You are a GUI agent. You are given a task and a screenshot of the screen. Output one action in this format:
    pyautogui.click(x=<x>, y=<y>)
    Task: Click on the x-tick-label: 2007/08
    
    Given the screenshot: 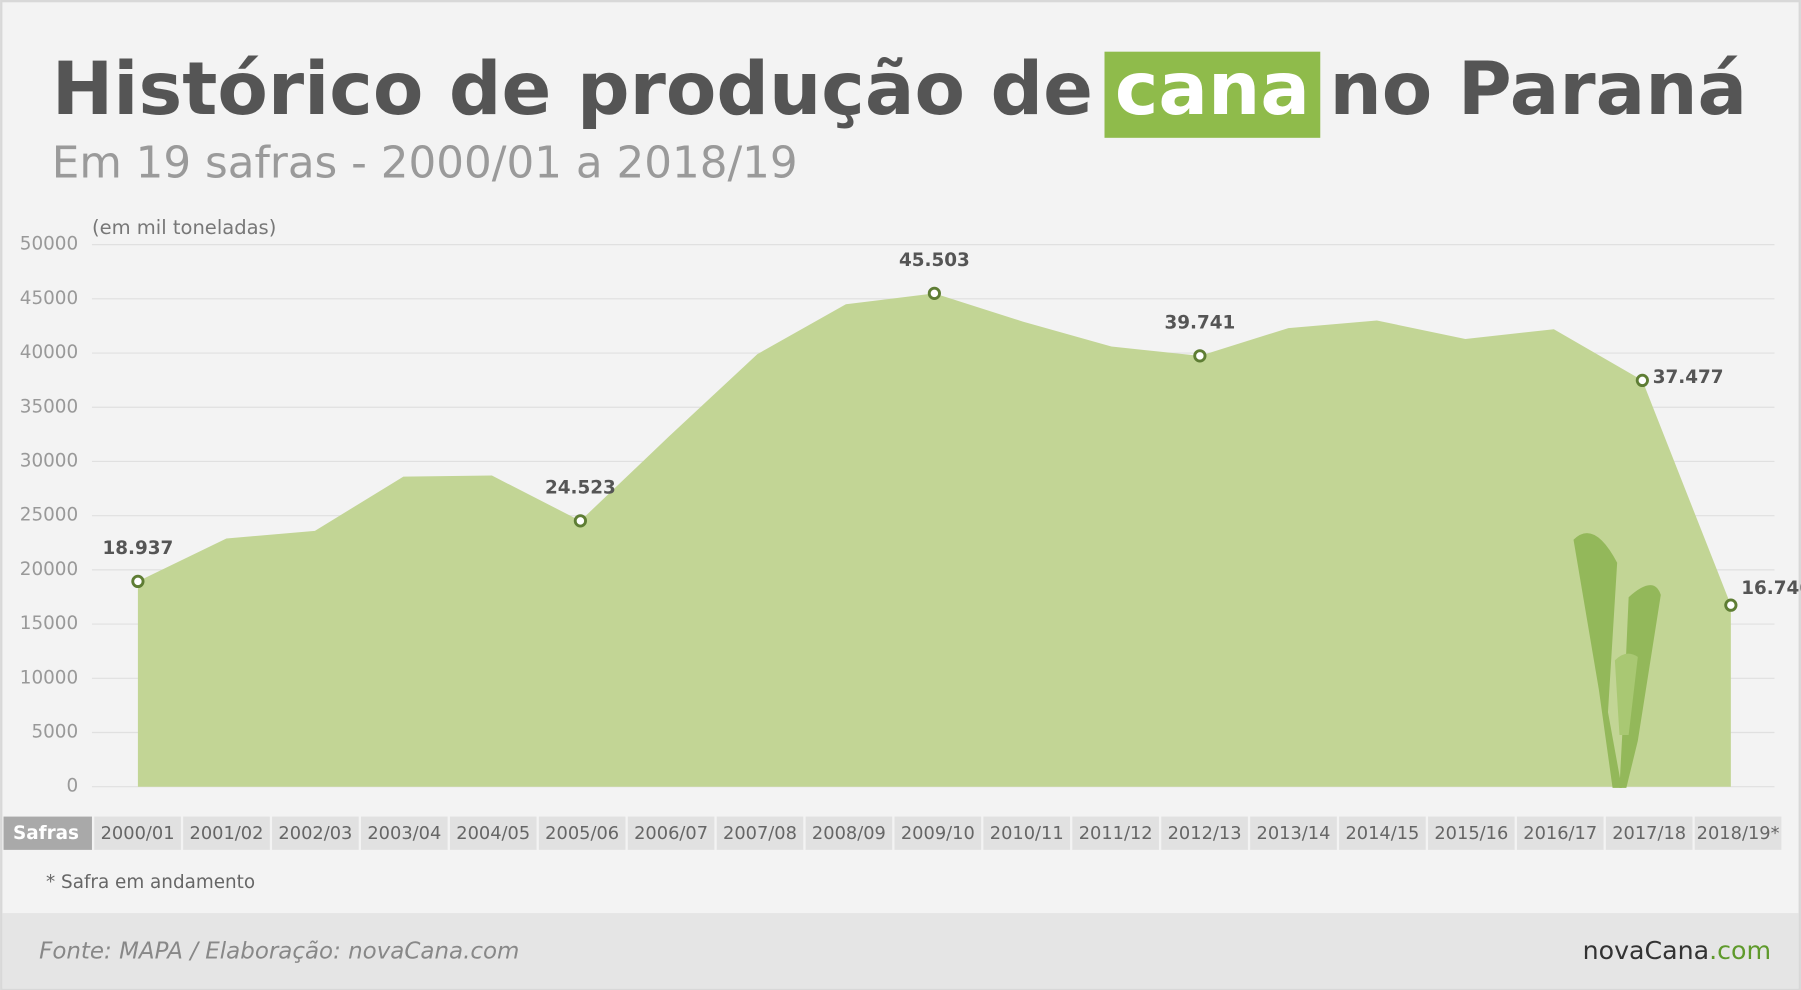 What is the action you would take?
    pyautogui.click(x=760, y=833)
    